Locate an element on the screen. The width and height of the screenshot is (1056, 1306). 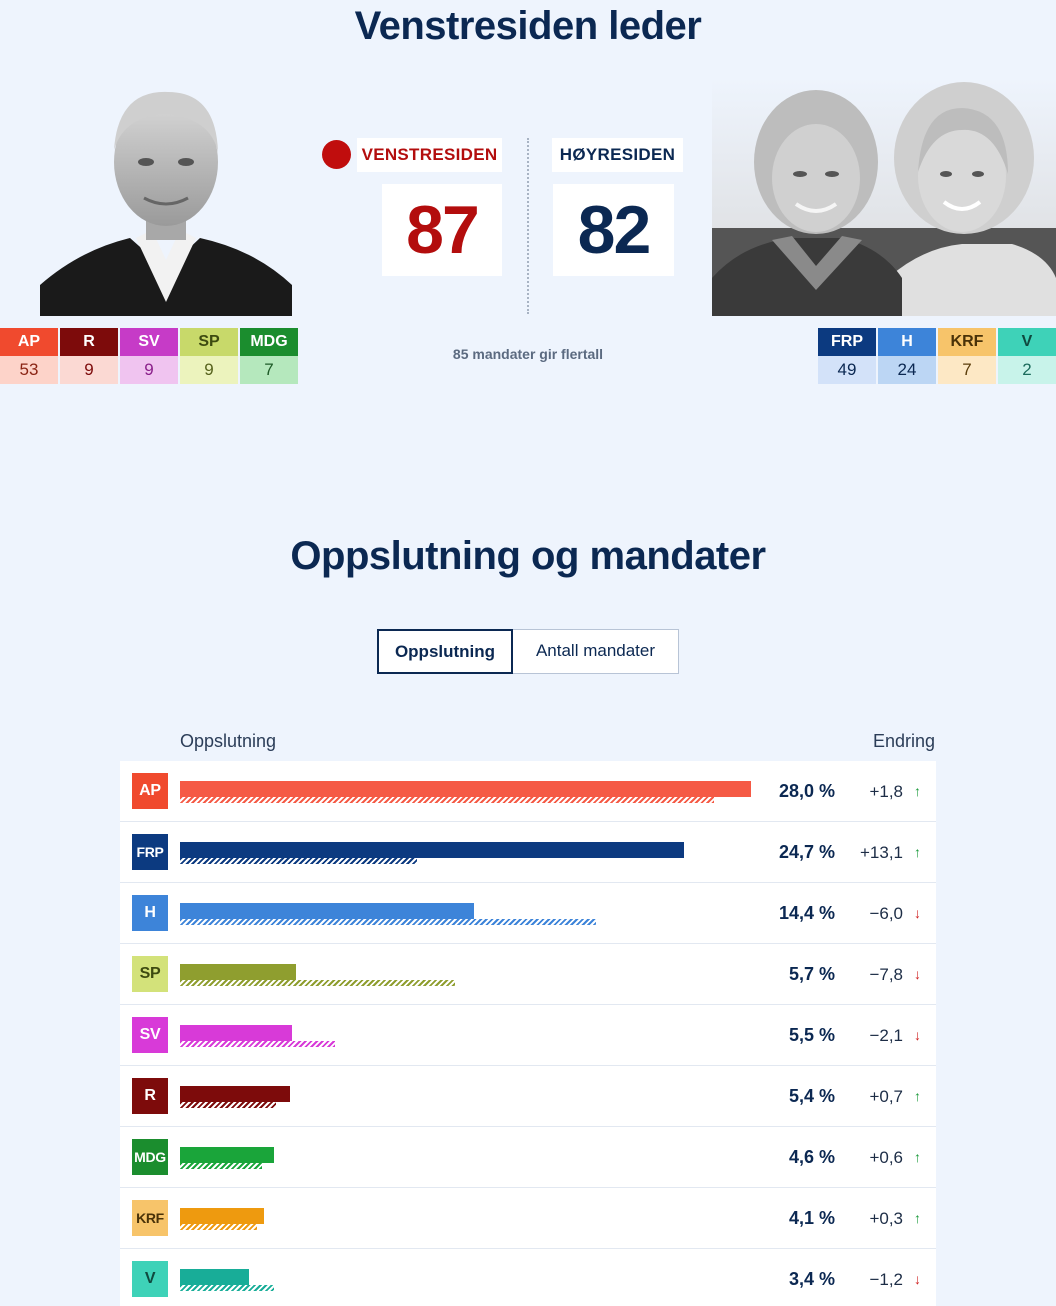
seat-count: 2 is located at coordinates (1027, 370).